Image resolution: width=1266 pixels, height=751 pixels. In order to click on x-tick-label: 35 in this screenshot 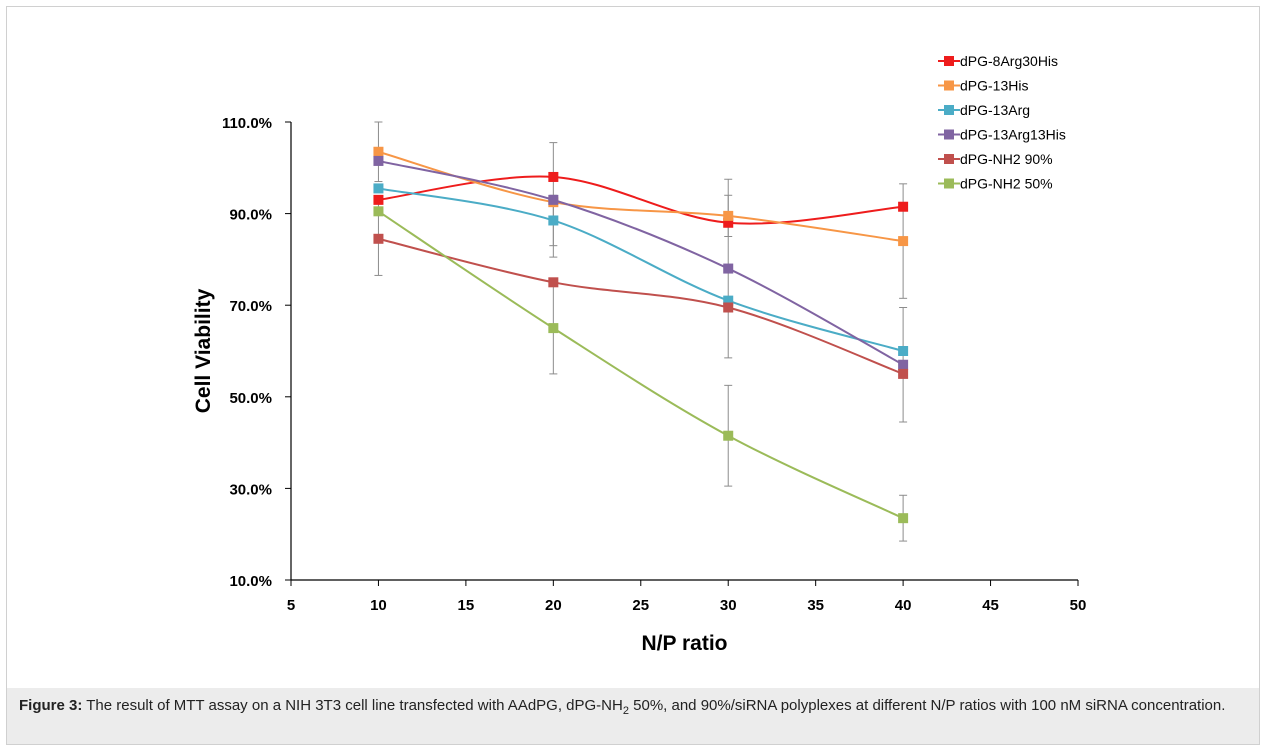, I will do `click(815, 605)`.